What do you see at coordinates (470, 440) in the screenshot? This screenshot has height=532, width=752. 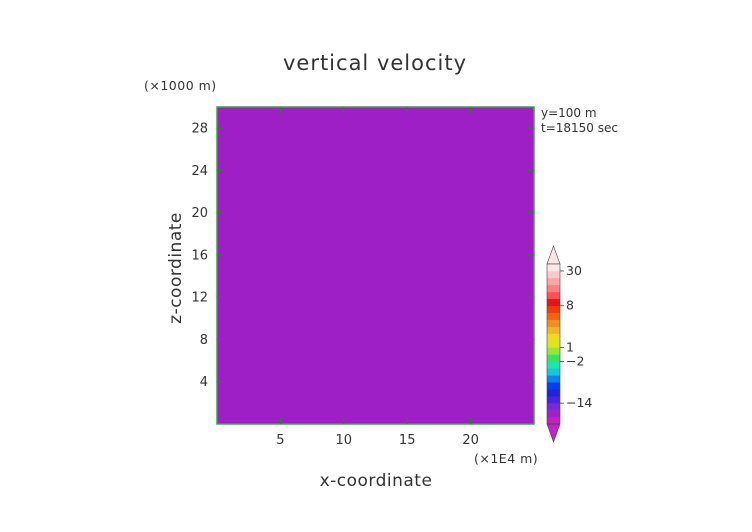 I see `x-tick-label: 20` at bounding box center [470, 440].